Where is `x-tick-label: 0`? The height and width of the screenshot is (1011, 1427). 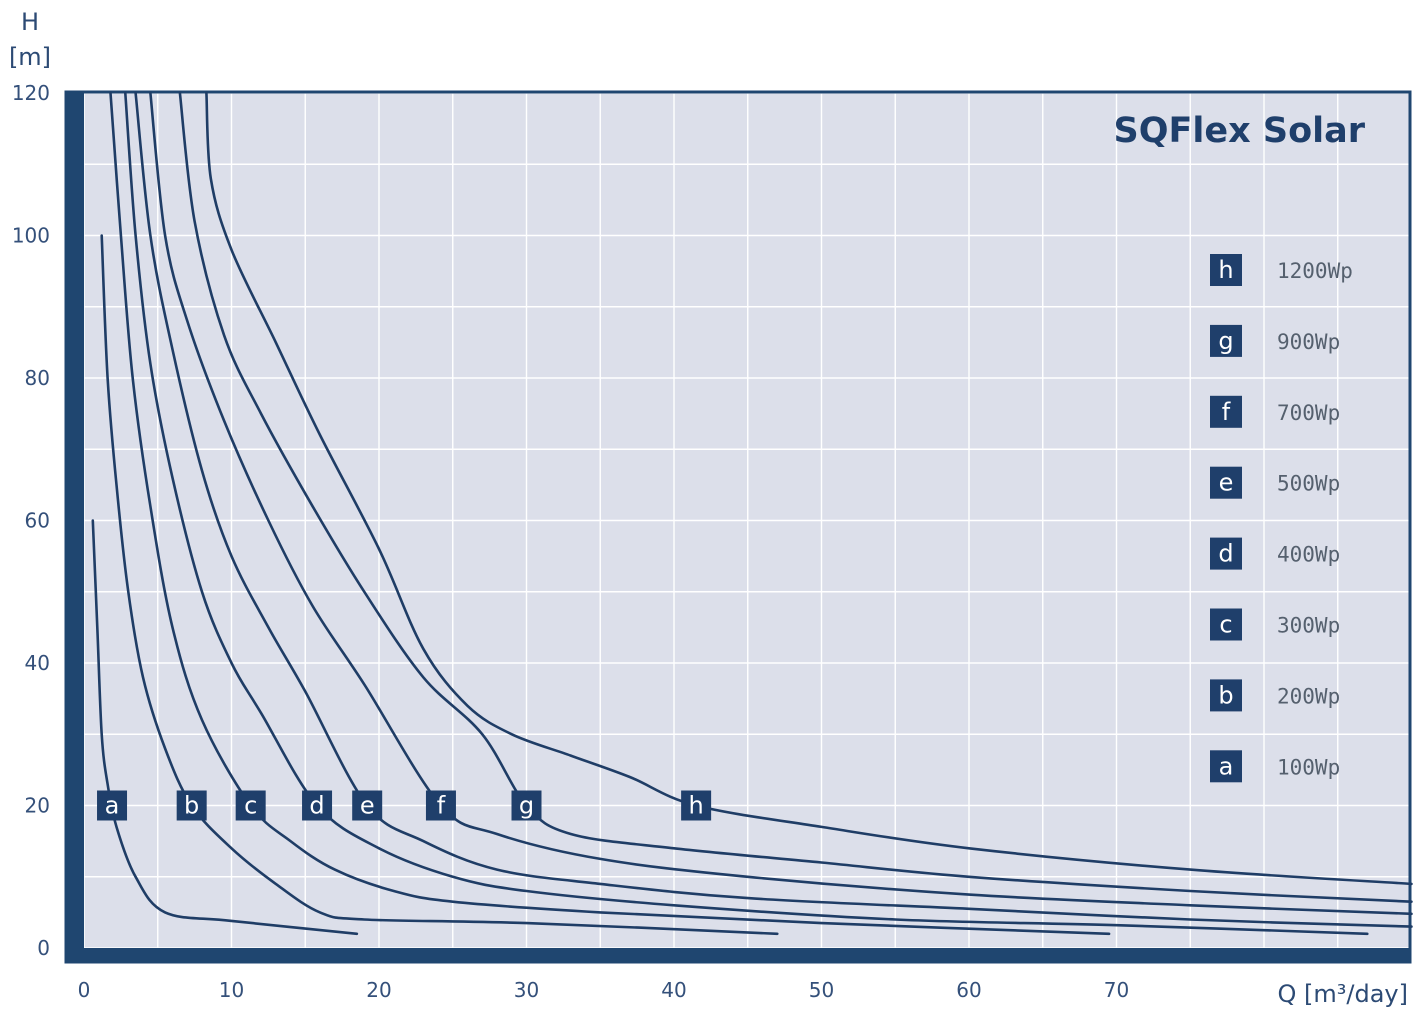 x-tick-label: 0 is located at coordinates (84, 990).